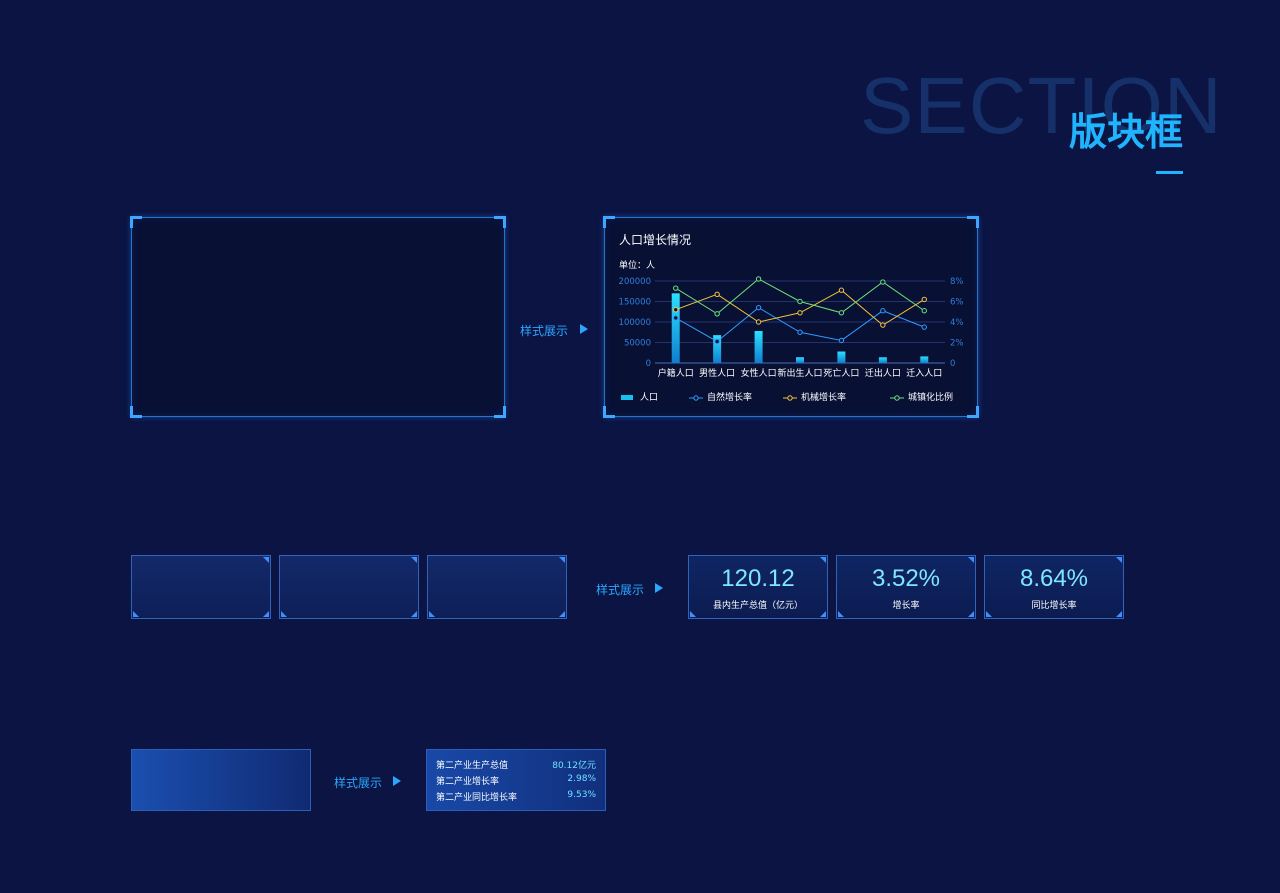 Image resolution: width=1280 pixels, height=893 pixels. What do you see at coordinates (649, 398) in the screenshot?
I see `legend-label: 人口` at bounding box center [649, 398].